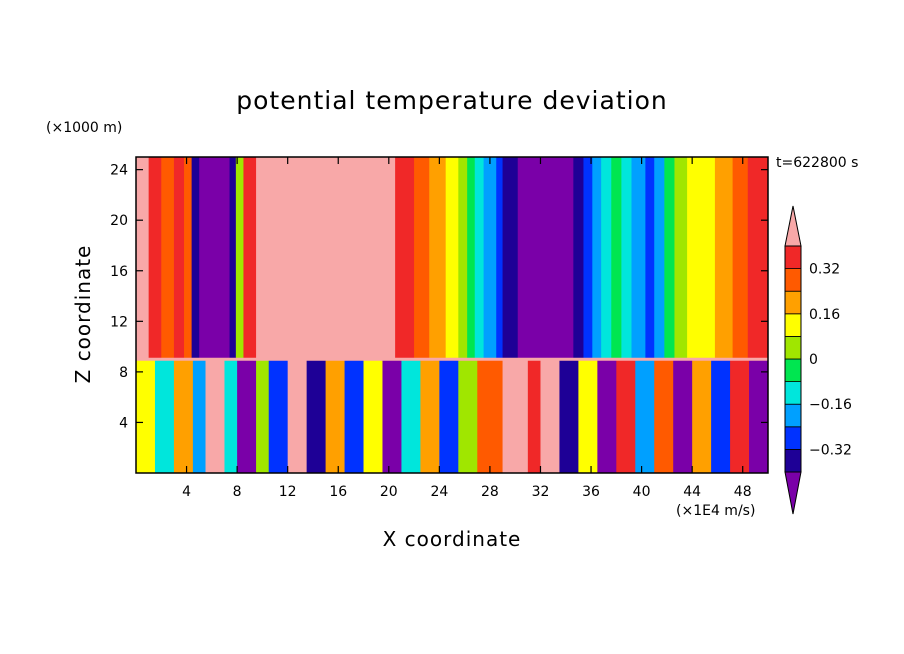 The image size is (904, 654). Describe the element at coordinates (288, 492) in the screenshot. I see `x-tick-label: 12` at that location.